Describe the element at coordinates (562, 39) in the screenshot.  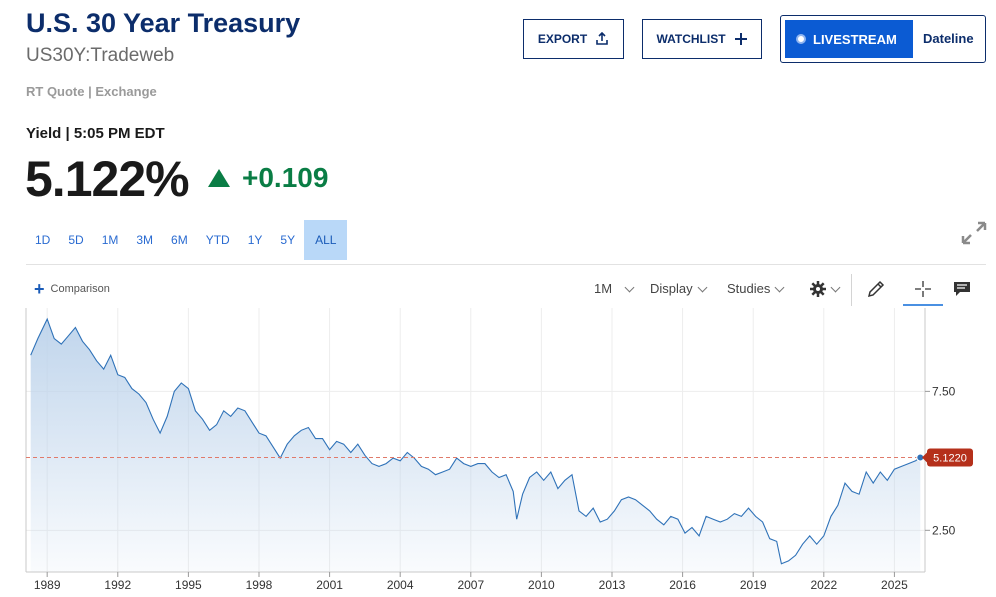
I see `export-label: EXPORT` at that location.